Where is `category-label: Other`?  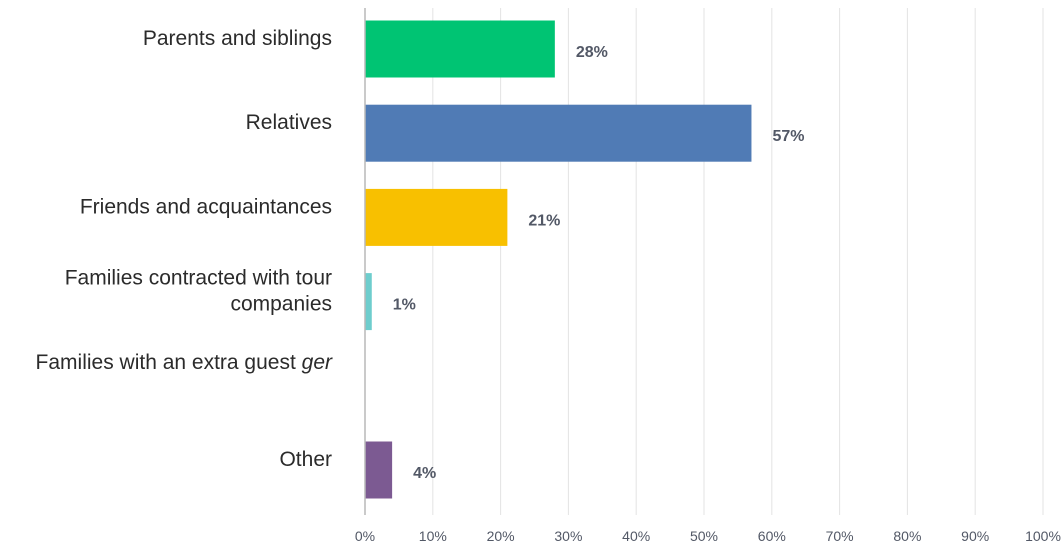
category-label: Other is located at coordinates (305, 459).